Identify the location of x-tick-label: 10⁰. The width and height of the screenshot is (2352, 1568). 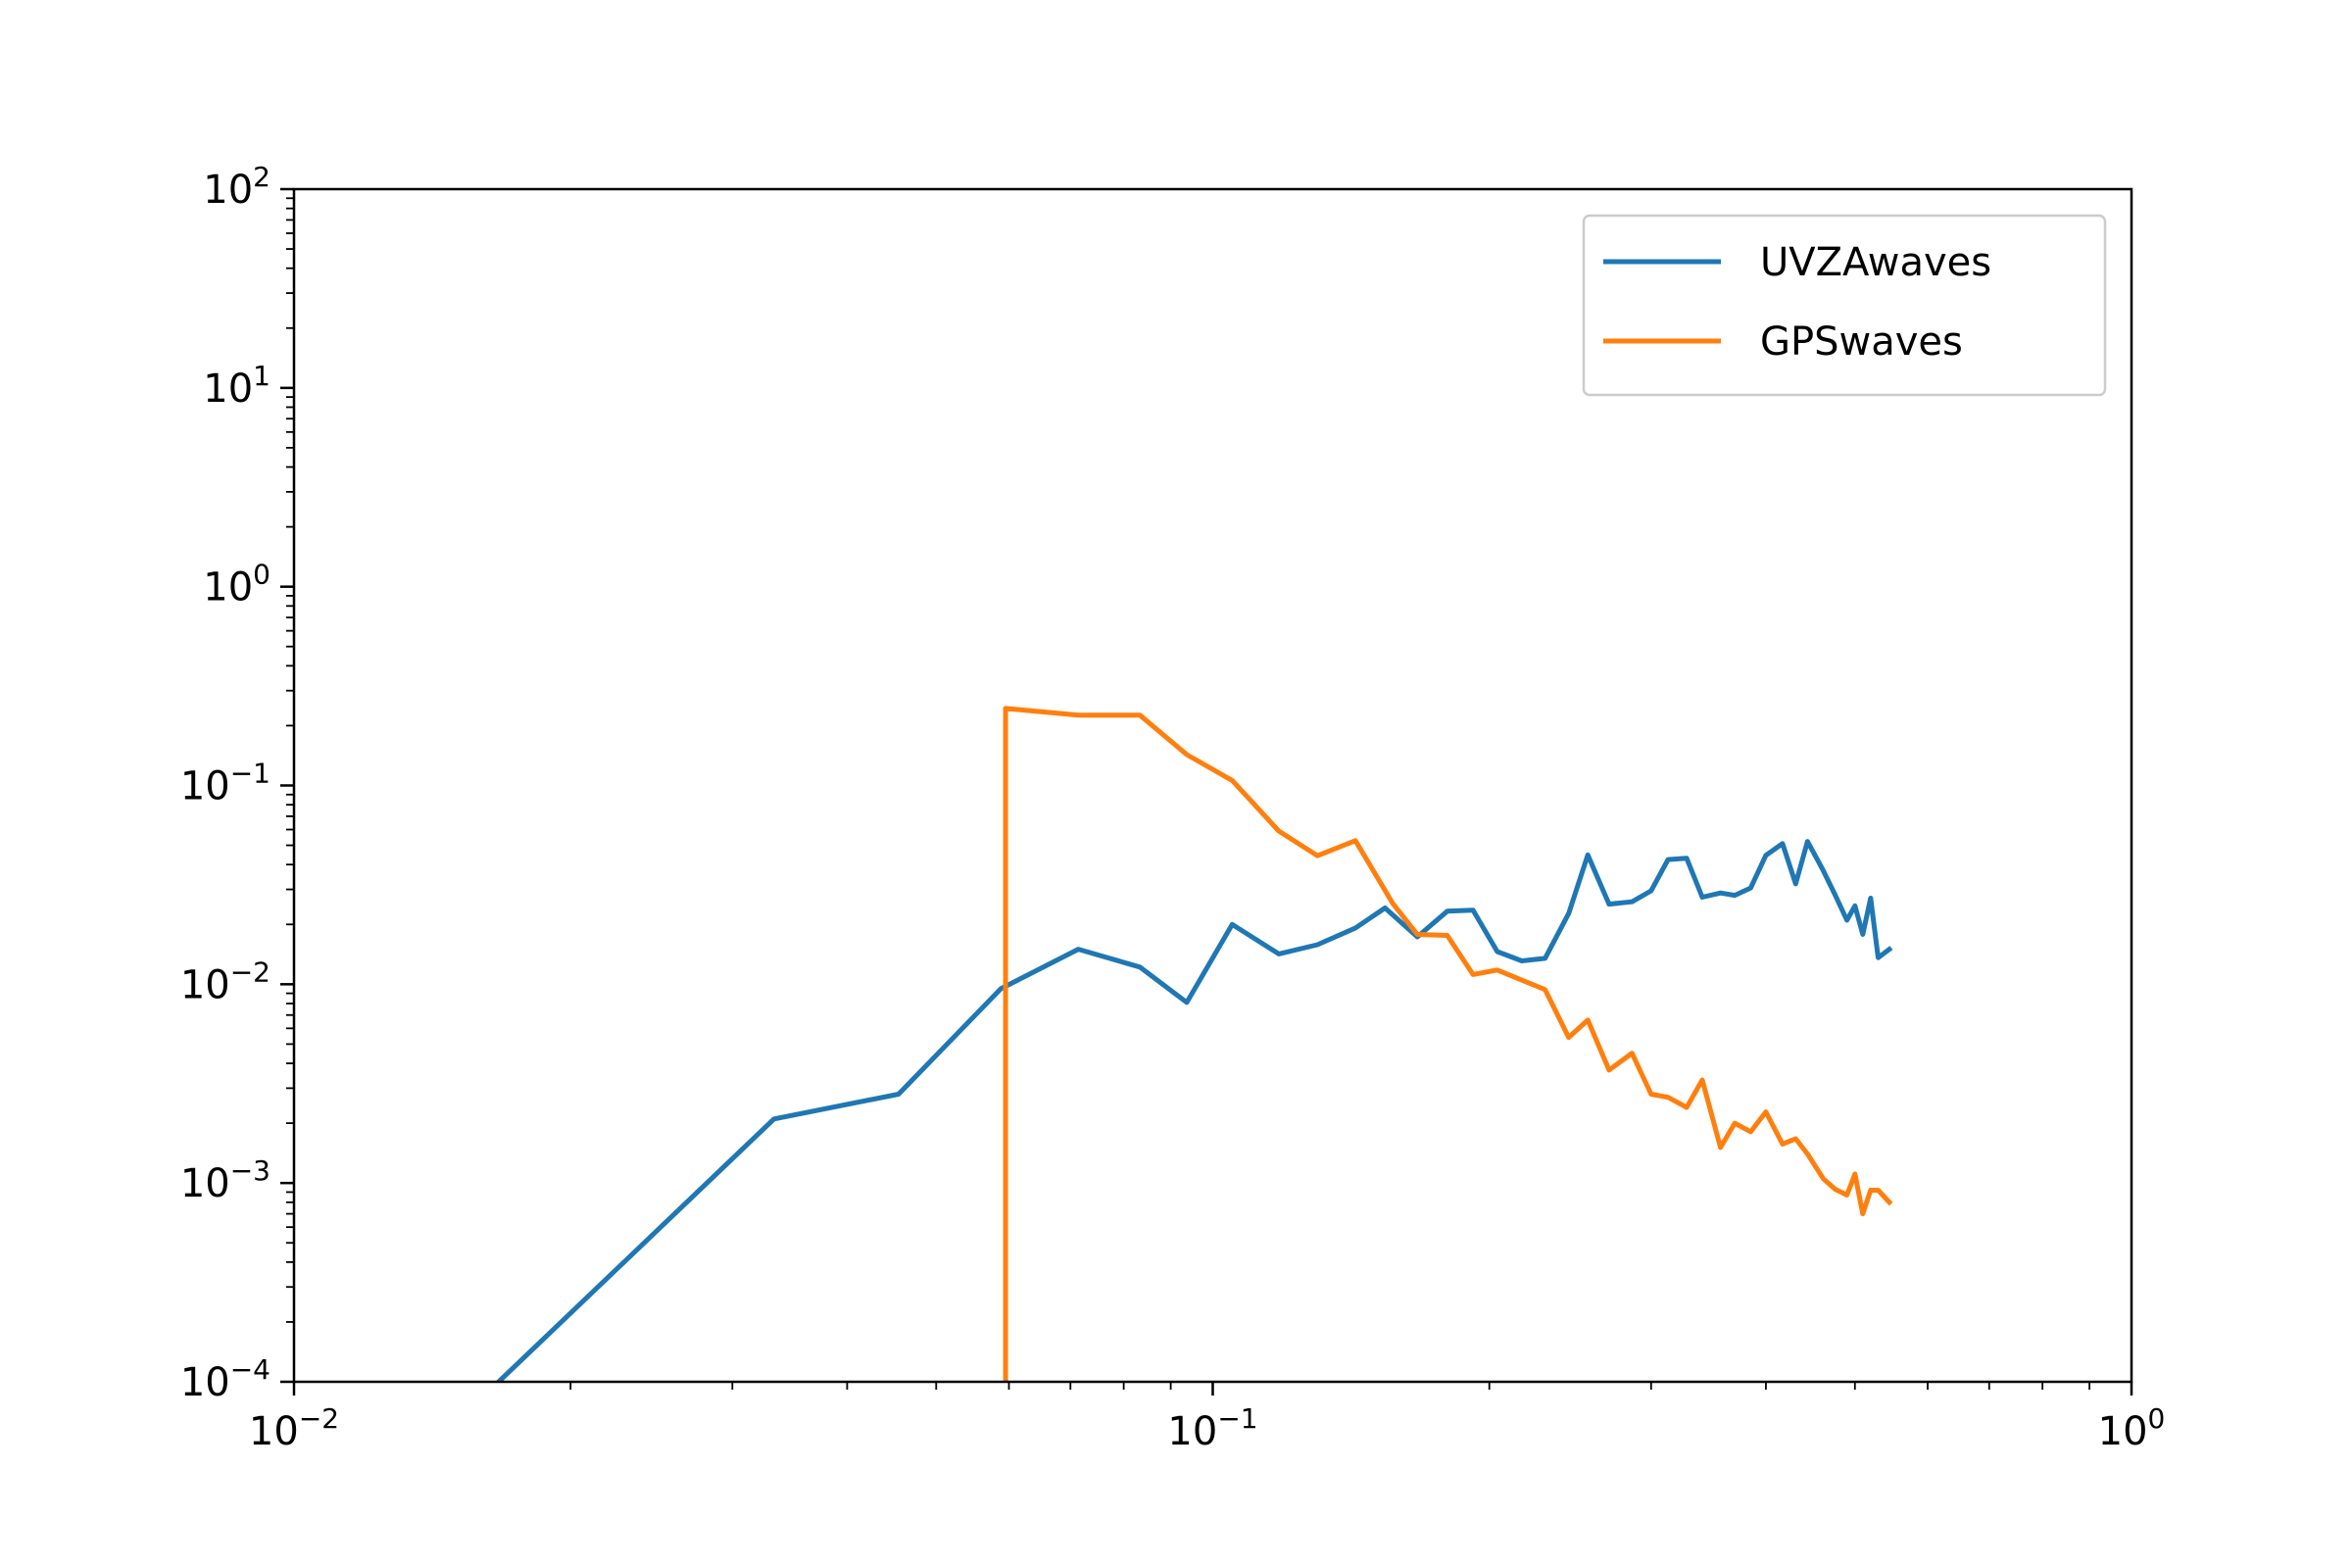
(2132, 1428).